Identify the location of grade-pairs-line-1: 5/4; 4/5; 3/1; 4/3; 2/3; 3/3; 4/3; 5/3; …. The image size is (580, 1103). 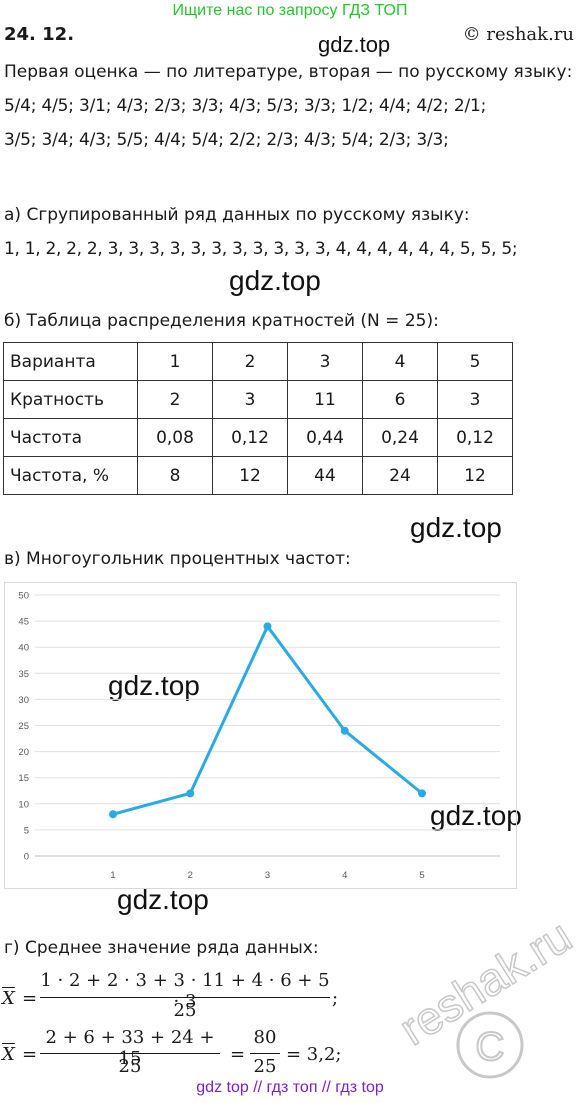
(245, 106).